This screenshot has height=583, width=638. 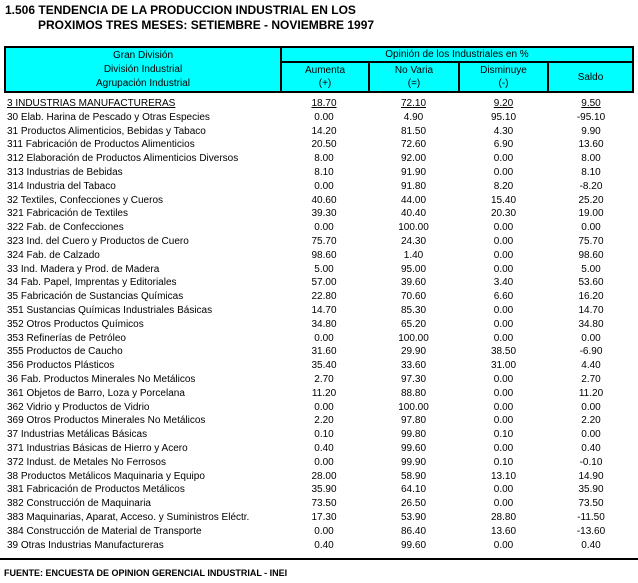 I want to click on row-value-disminuye: 38.50, so click(x=503, y=352).